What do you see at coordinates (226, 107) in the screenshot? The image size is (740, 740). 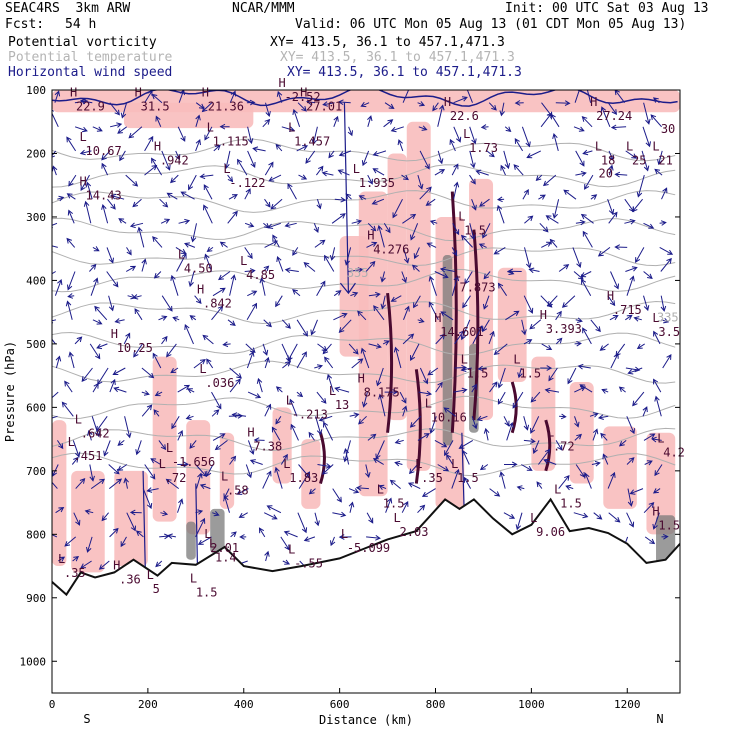 I see `extremum-value: 21.36` at bounding box center [226, 107].